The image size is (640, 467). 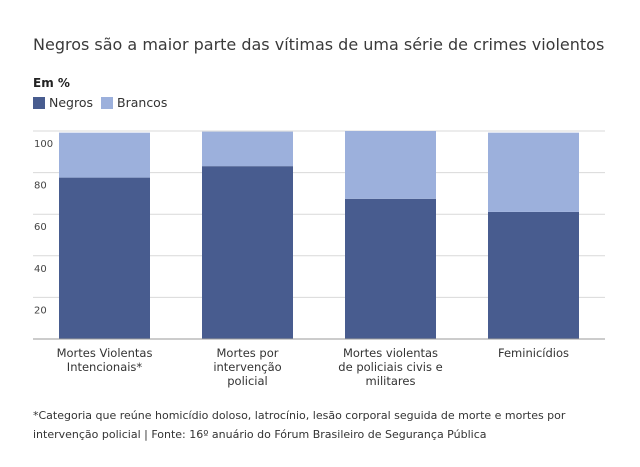 What do you see at coordinates (71, 102) in the screenshot?
I see `legend-label-negros: Negros` at bounding box center [71, 102].